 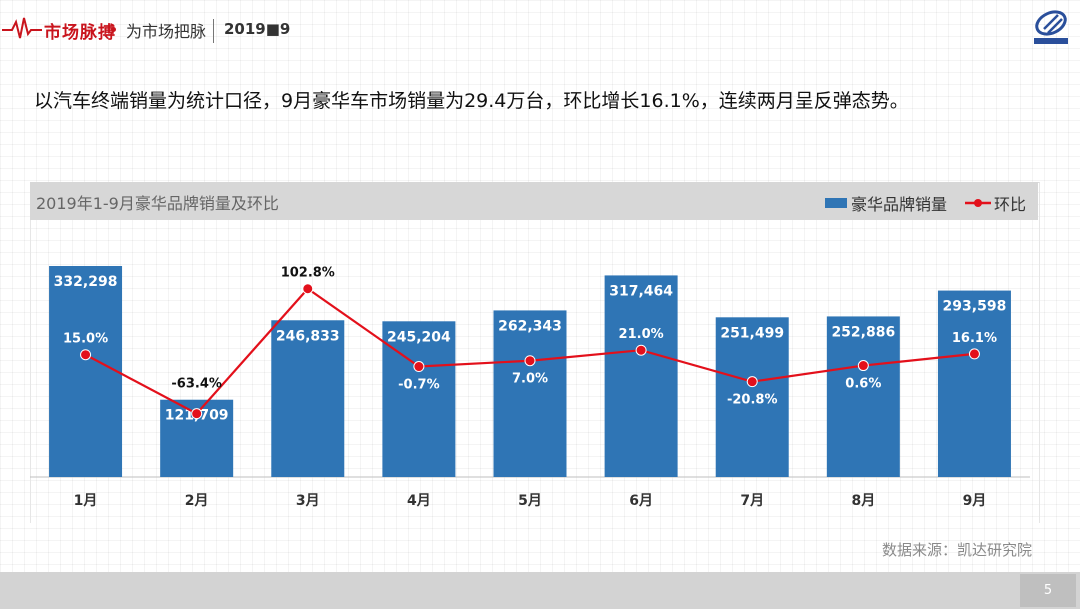 I want to click on bar-value-label: 332,298, so click(x=86, y=282).